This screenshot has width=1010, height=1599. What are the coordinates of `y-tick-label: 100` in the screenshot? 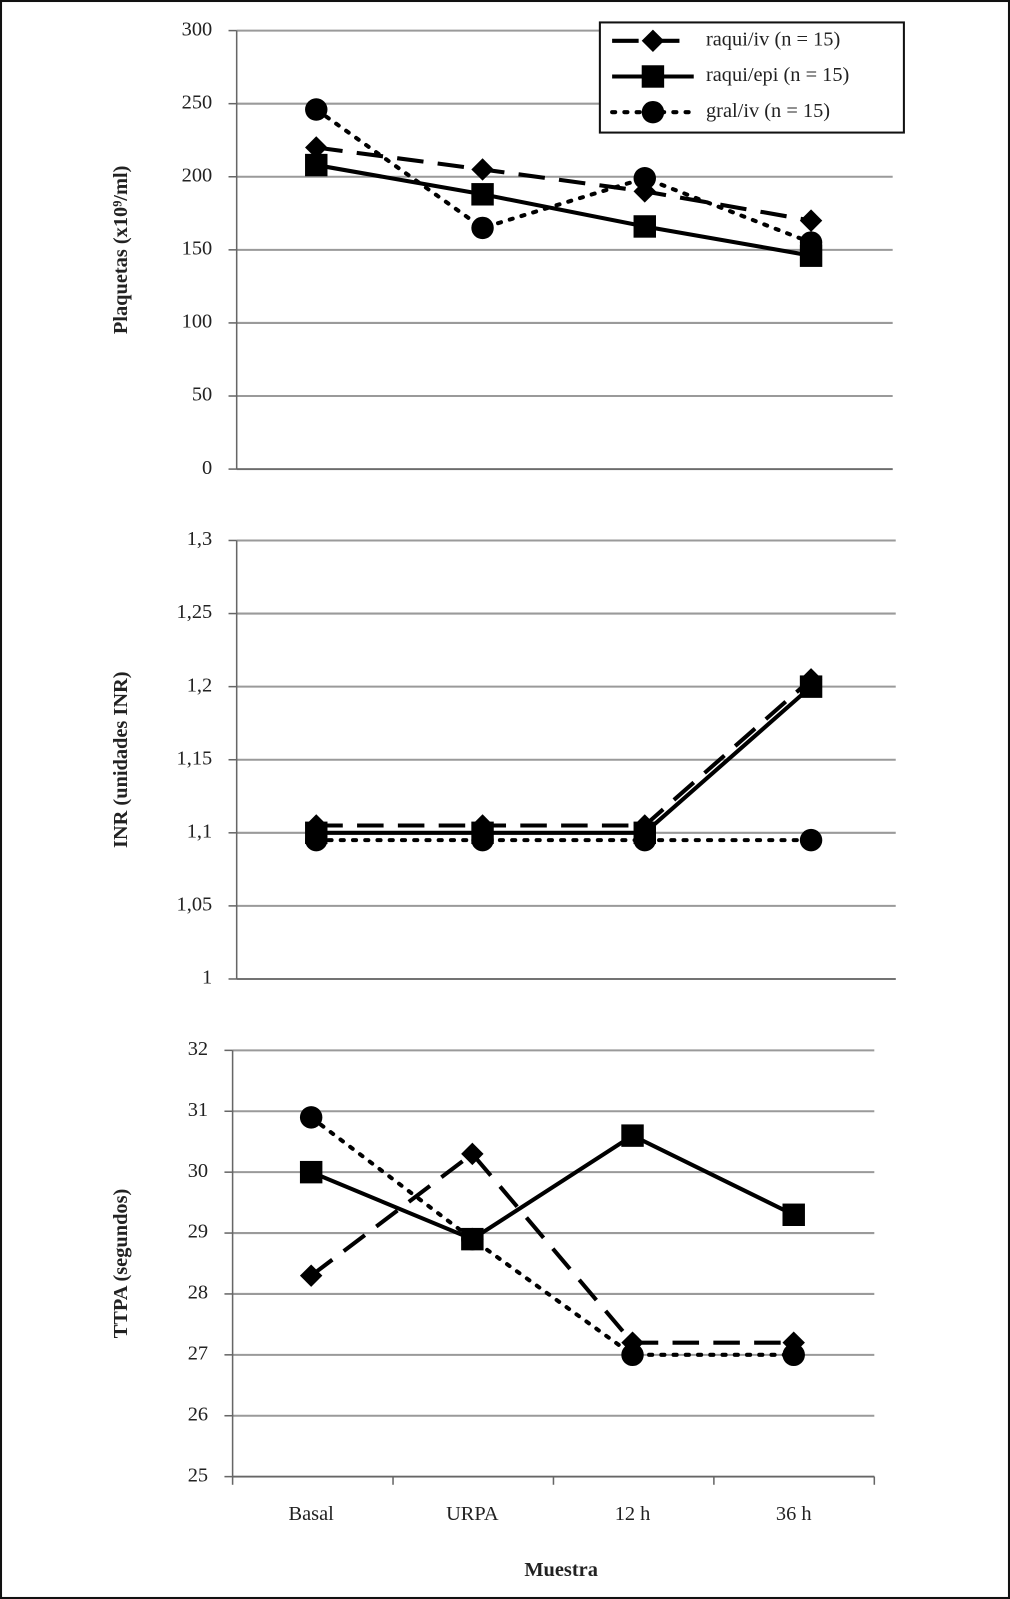 It's located at (197, 322).